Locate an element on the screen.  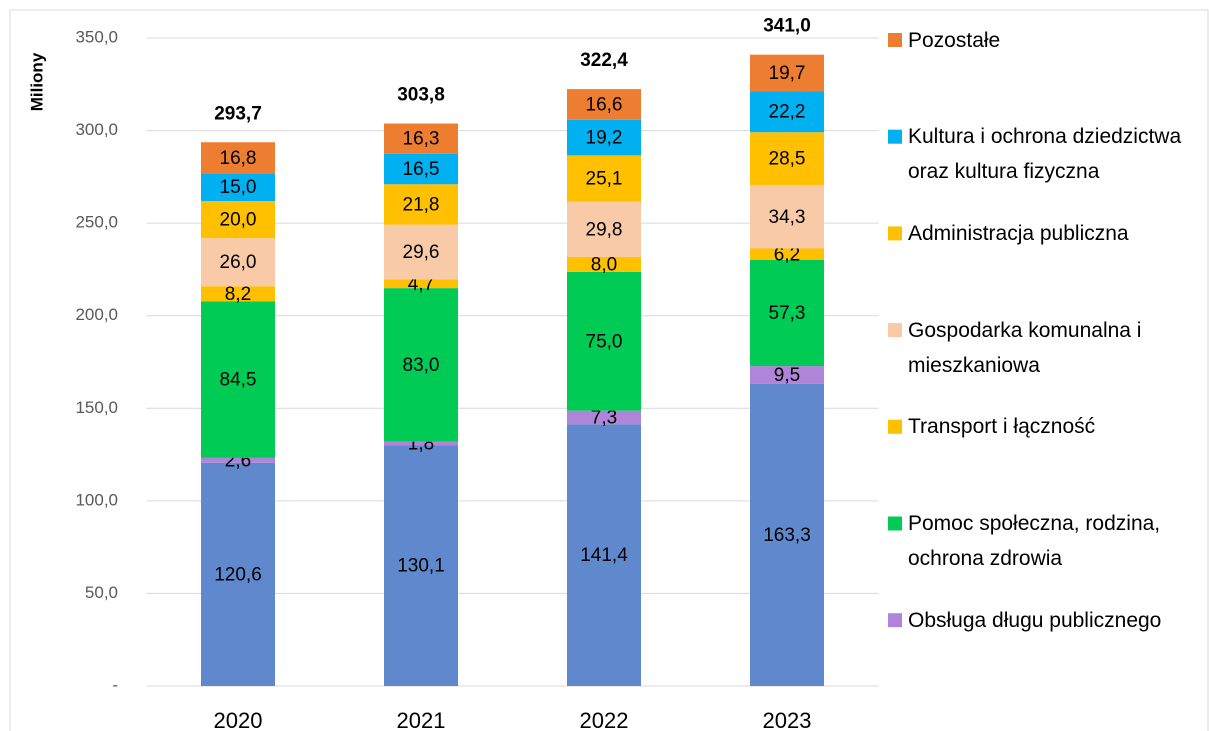
data-label: 84,5 is located at coordinates (238, 380).